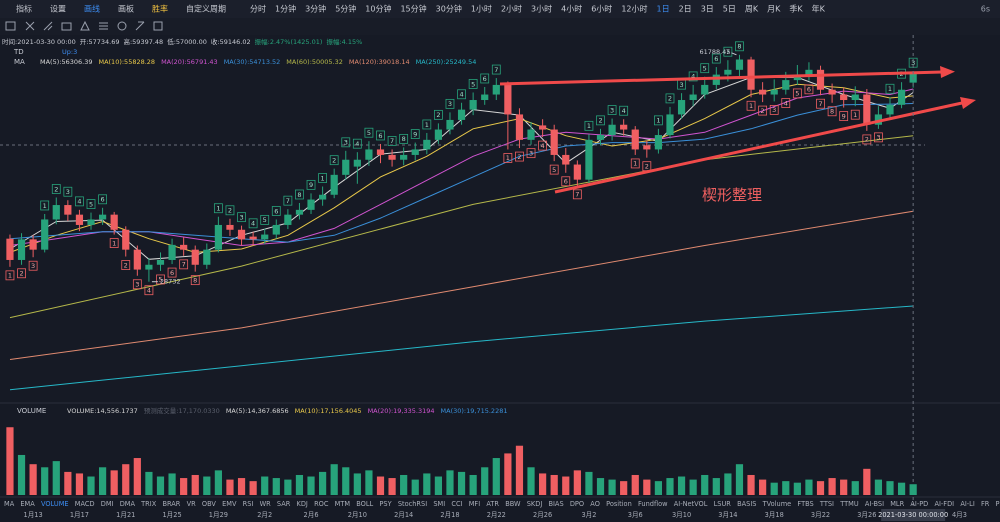  What do you see at coordinates (777, 504) in the screenshot?
I see `indicator-tab: TVolume` at bounding box center [777, 504].